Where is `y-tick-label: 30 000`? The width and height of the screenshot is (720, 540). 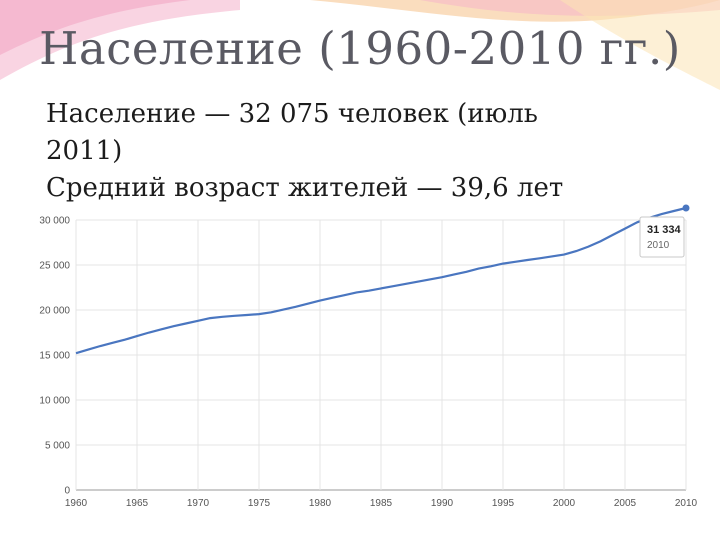 y-tick-label: 30 000 is located at coordinates (54, 221).